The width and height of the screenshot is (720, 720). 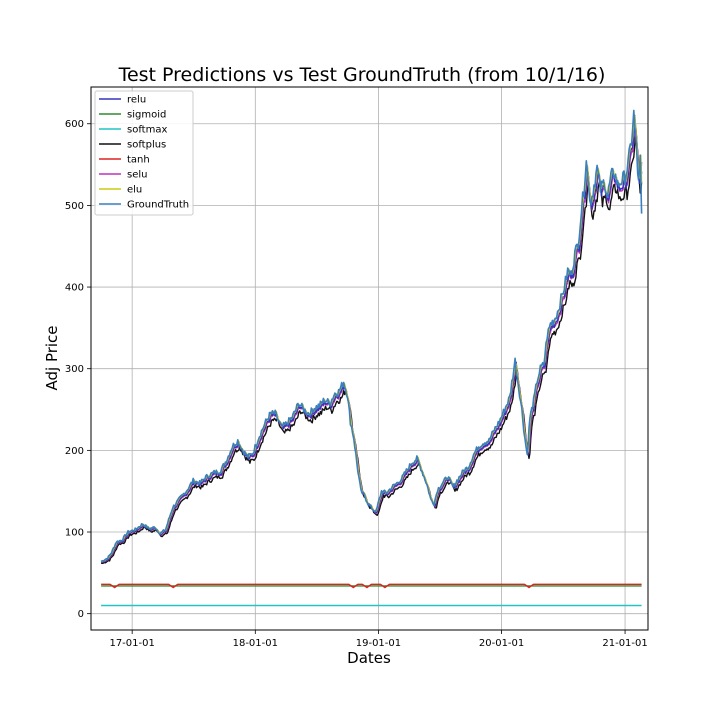 I want to click on legend-label-selu: selu, so click(x=137, y=175).